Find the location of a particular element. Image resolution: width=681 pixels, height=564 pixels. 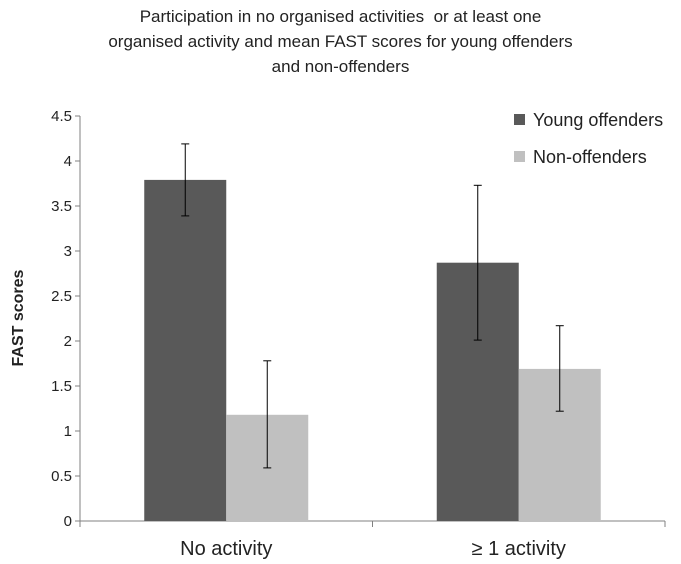

y-axis-label: FAST scores is located at coordinates (18, 317).